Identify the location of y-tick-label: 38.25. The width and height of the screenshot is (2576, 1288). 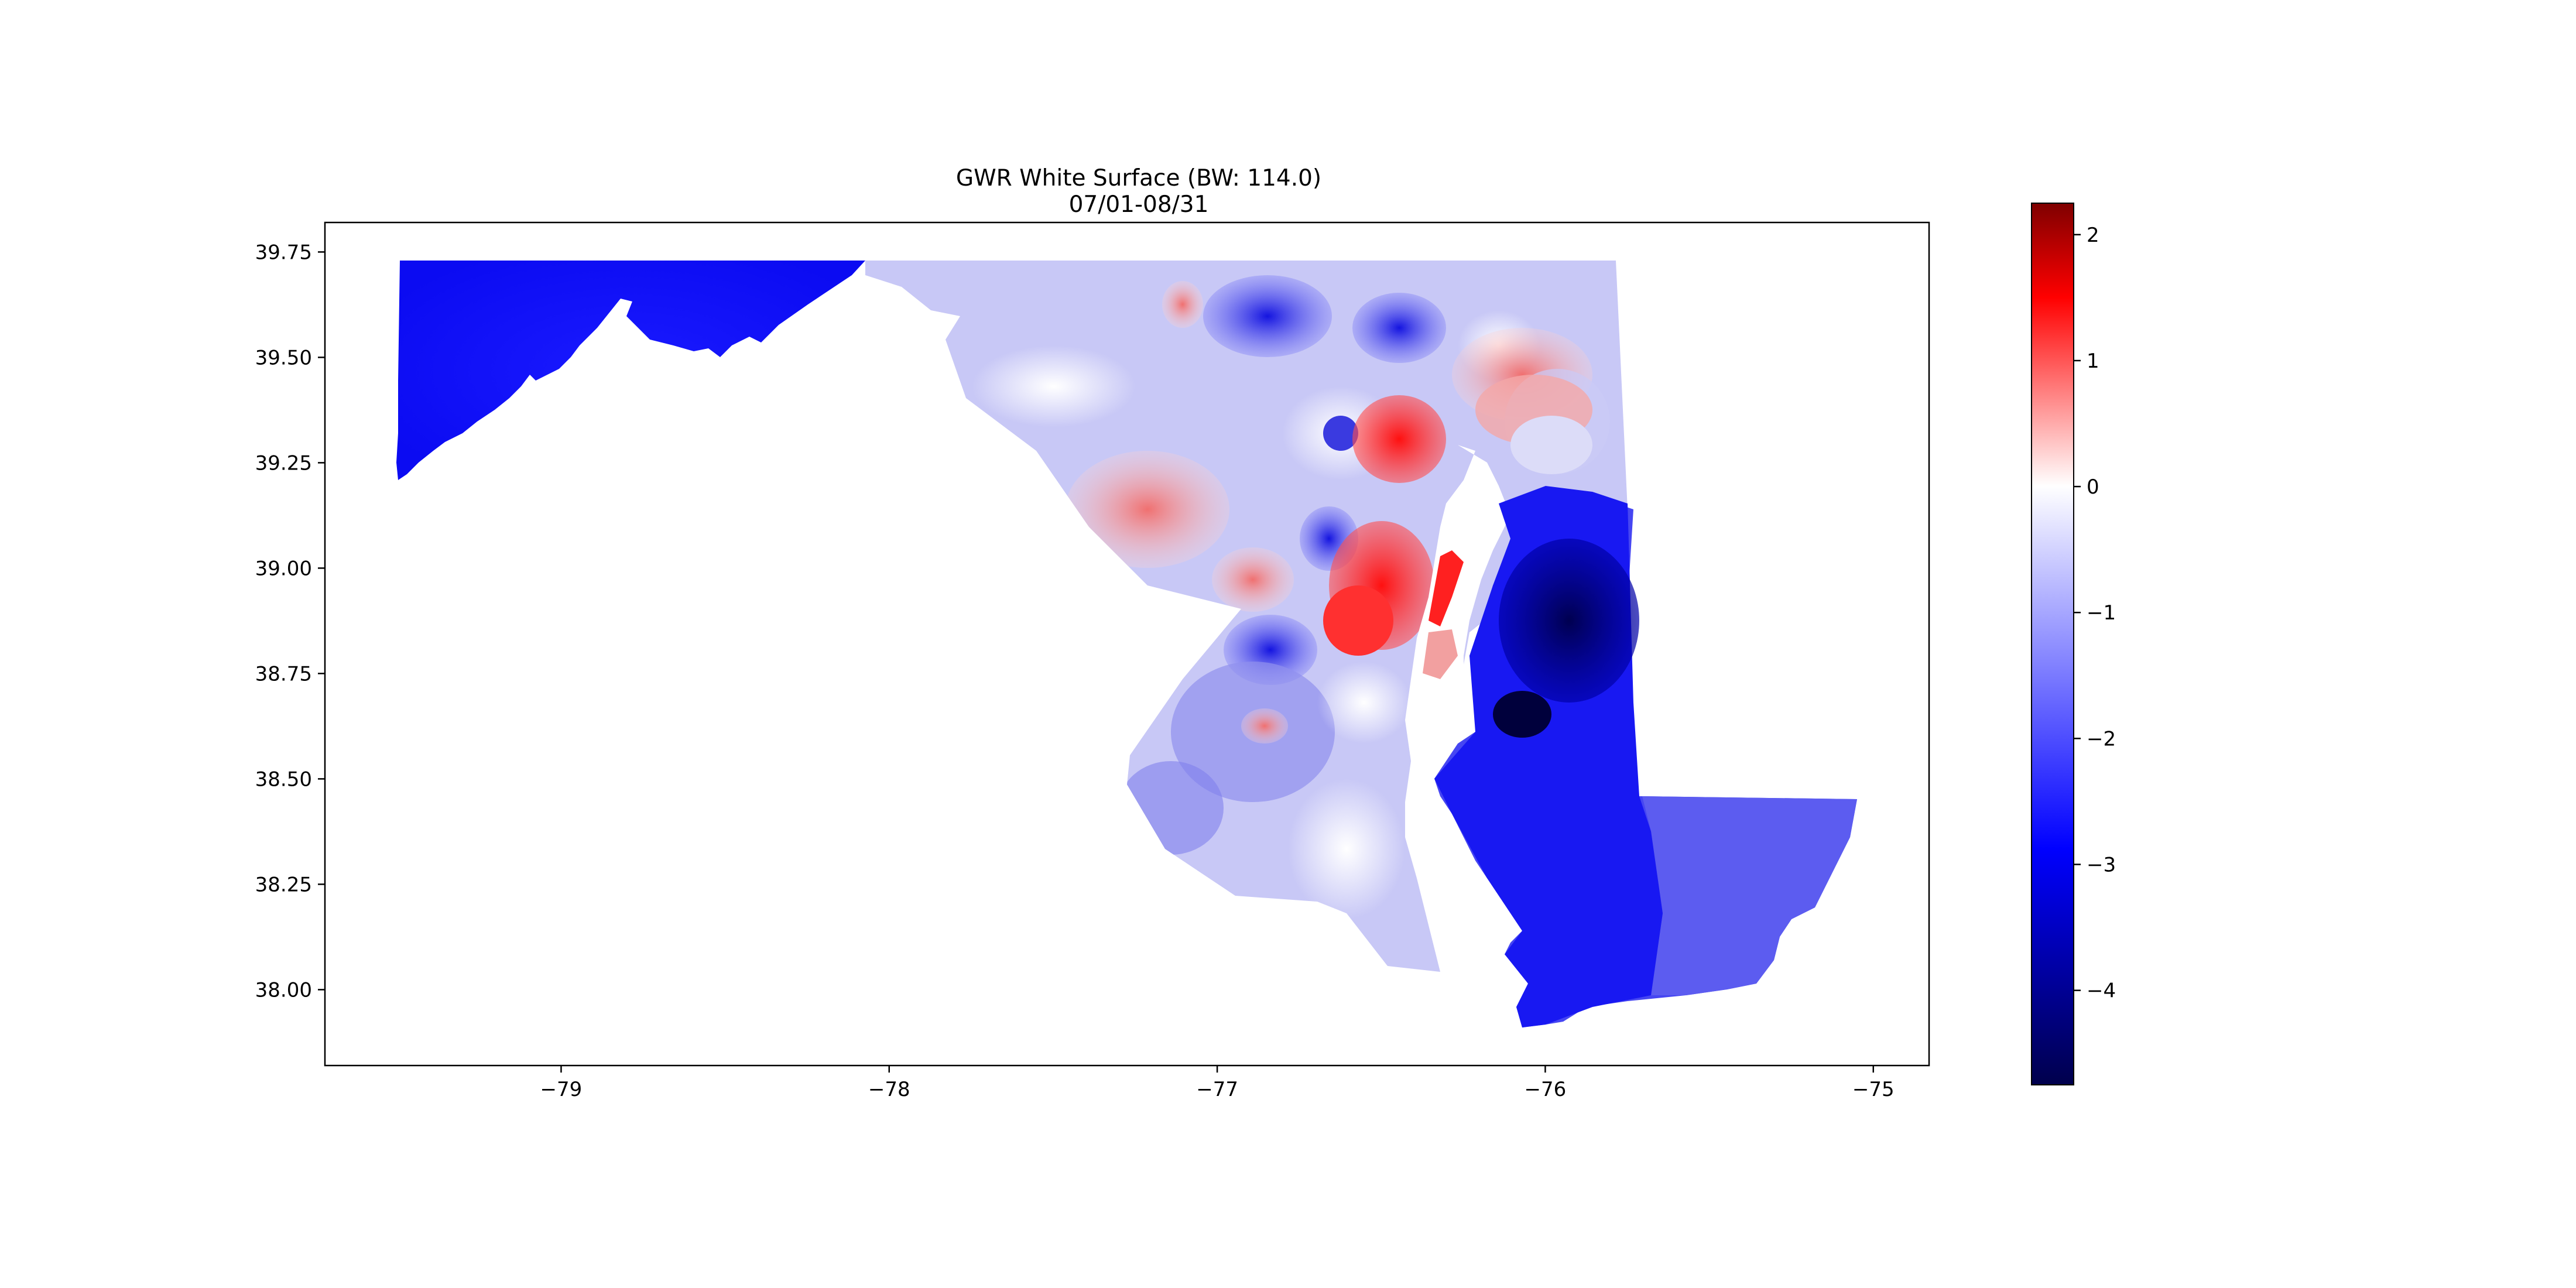
(283, 884).